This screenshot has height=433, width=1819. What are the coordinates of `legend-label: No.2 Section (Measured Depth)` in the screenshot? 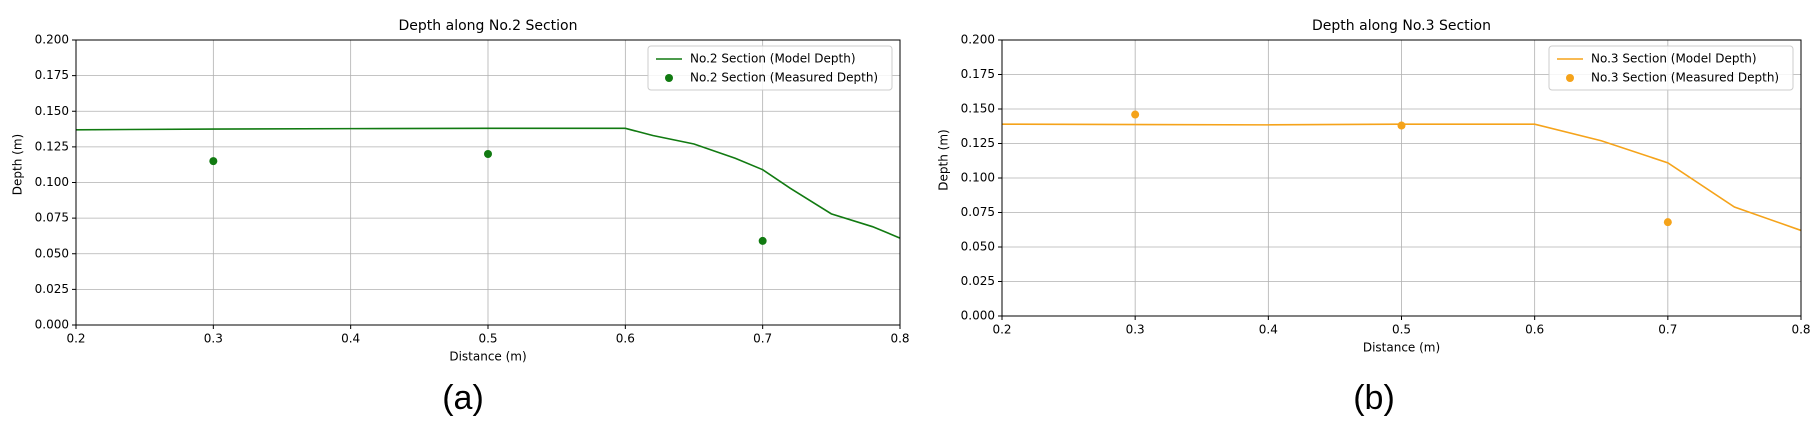 It's located at (784, 78).